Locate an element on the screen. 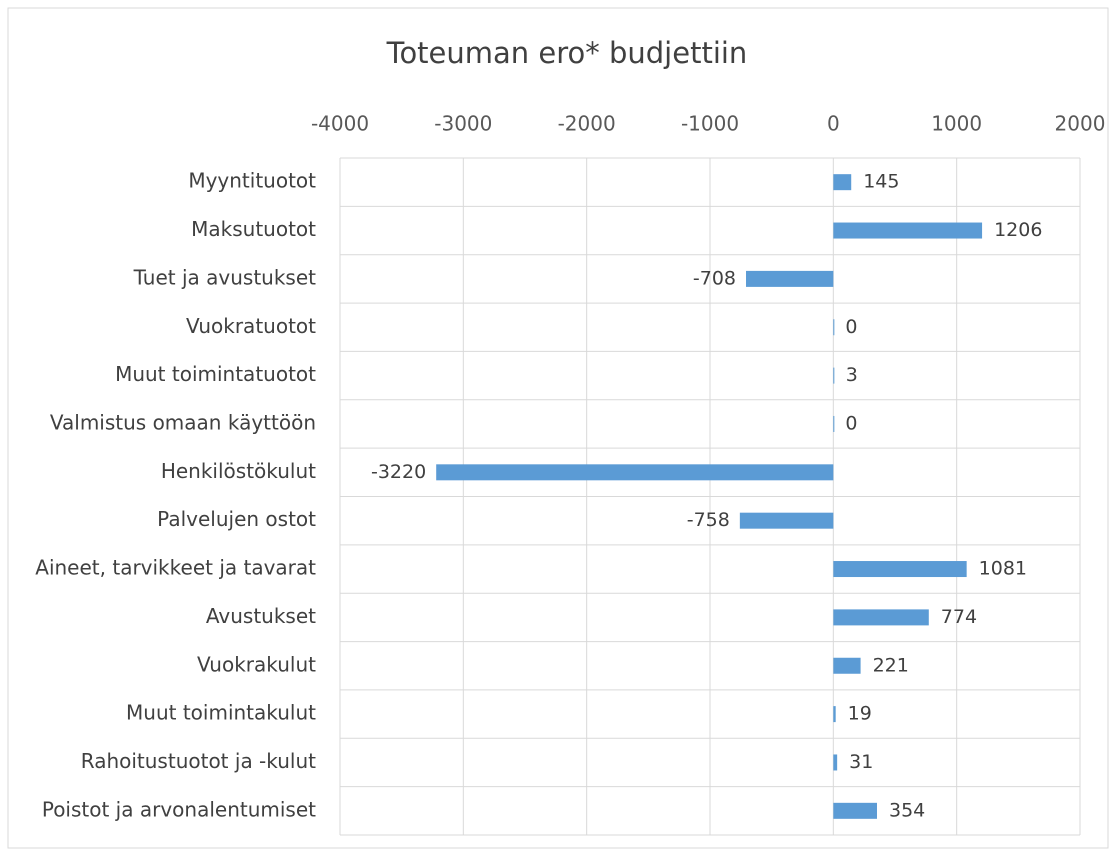  x-tick-label: -4000 is located at coordinates (340, 124).